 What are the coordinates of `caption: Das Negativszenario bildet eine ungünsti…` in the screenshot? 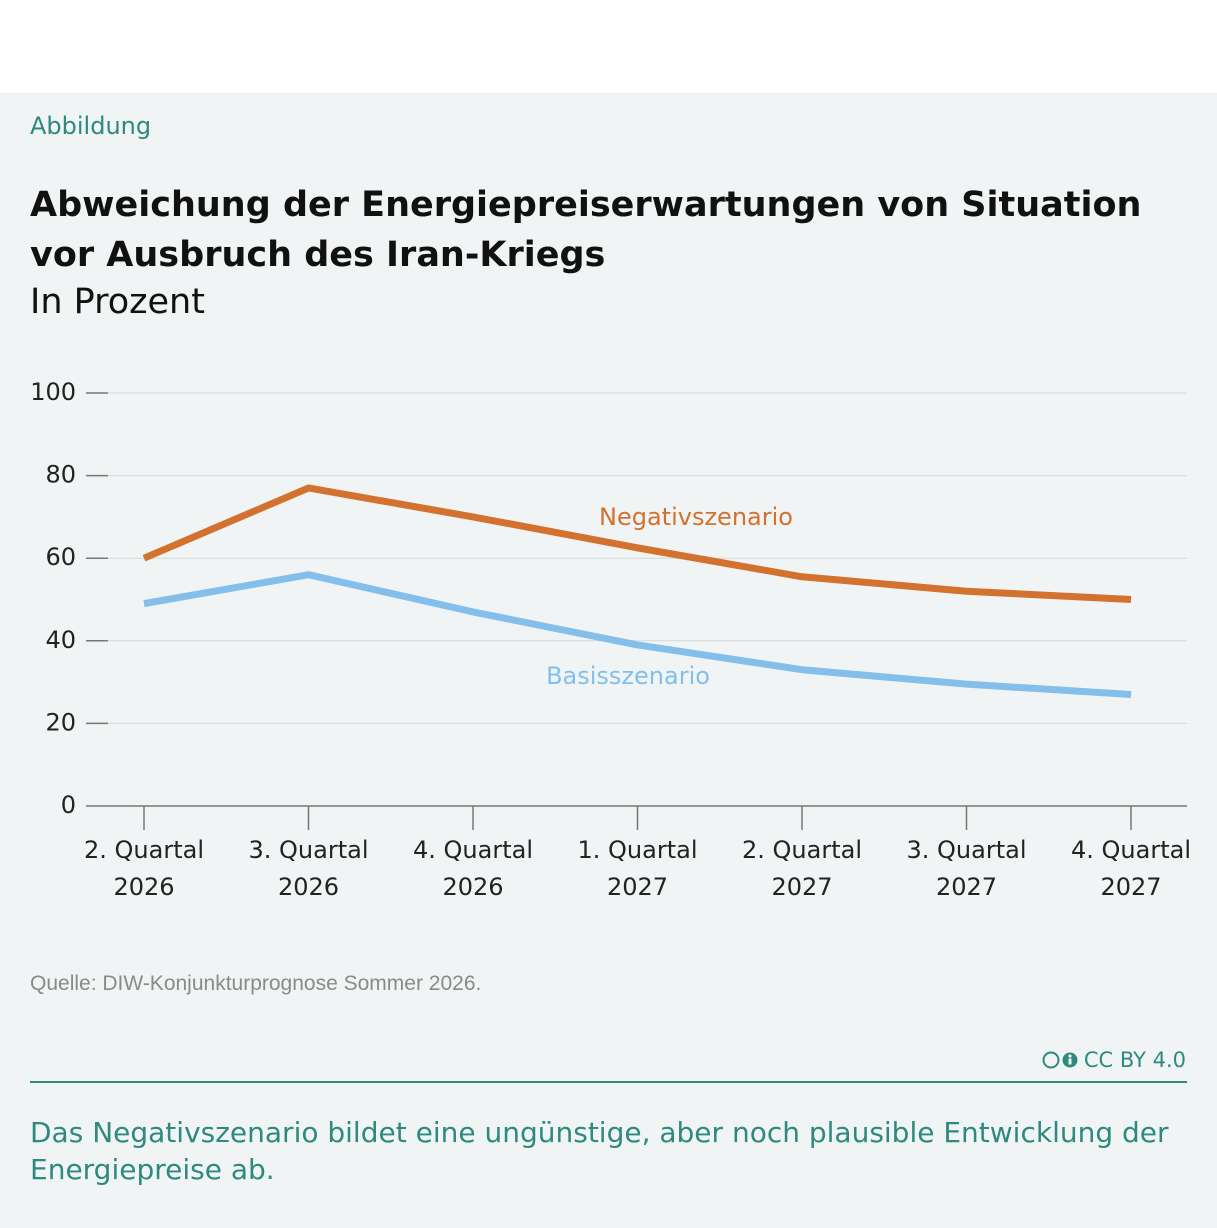 It's located at (599, 1151).